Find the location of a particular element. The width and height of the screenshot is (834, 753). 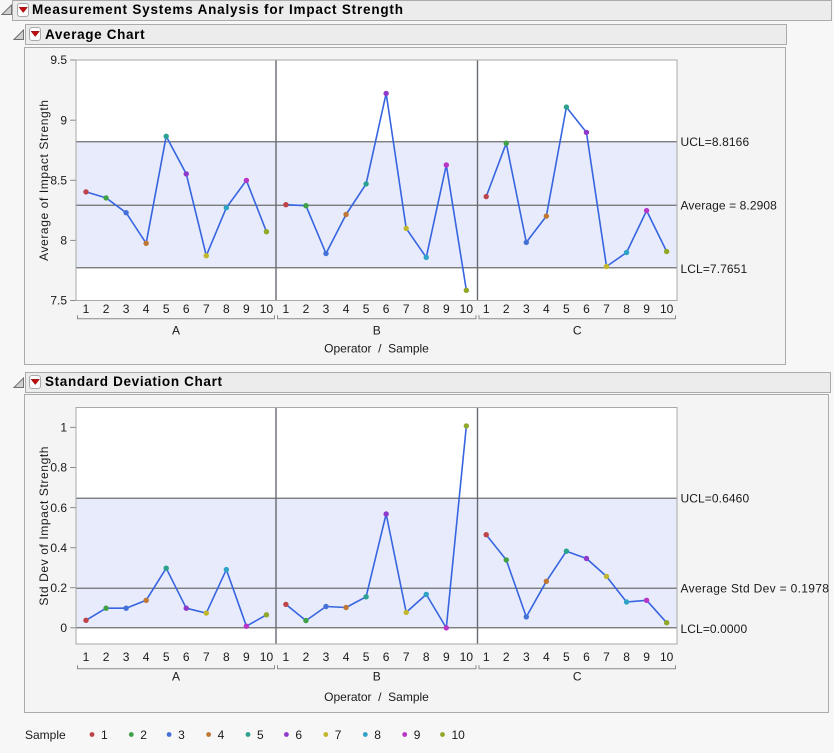

svg-text: 0.4 is located at coordinates (58, 548).